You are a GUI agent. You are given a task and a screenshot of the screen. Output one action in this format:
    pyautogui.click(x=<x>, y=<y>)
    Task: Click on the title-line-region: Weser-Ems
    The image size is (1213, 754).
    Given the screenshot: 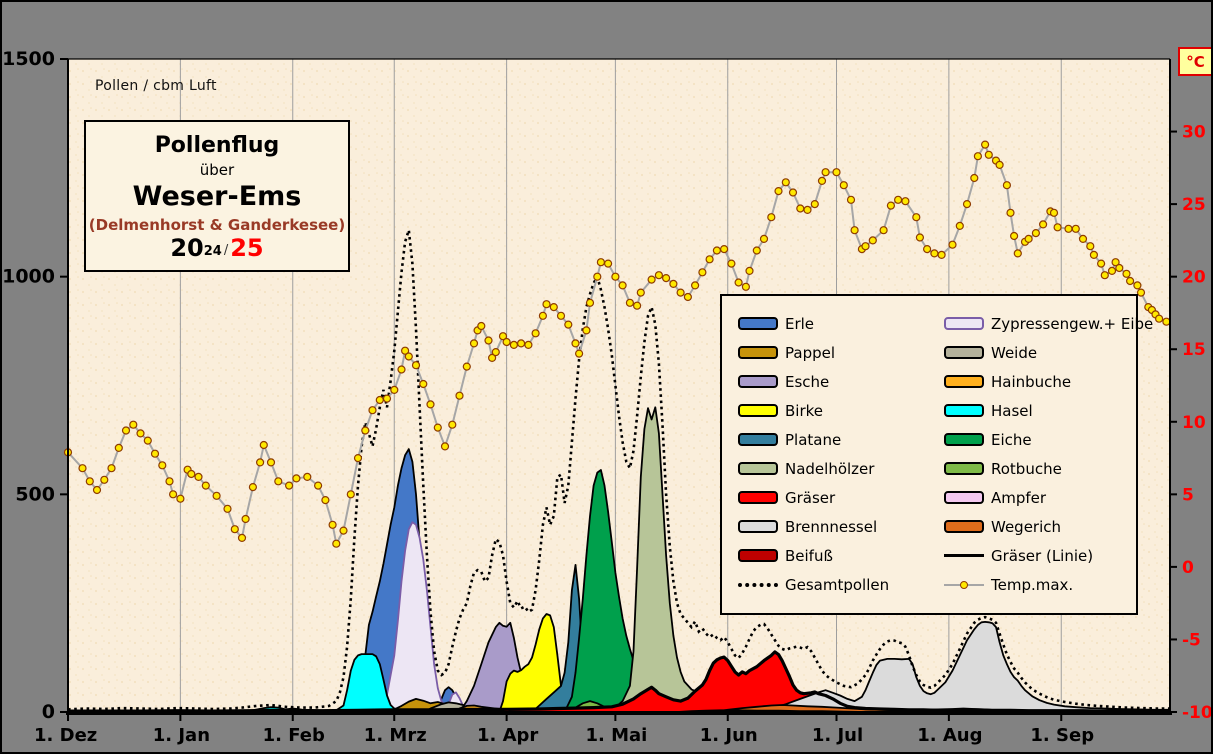 What is the action you would take?
    pyautogui.click(x=217, y=197)
    